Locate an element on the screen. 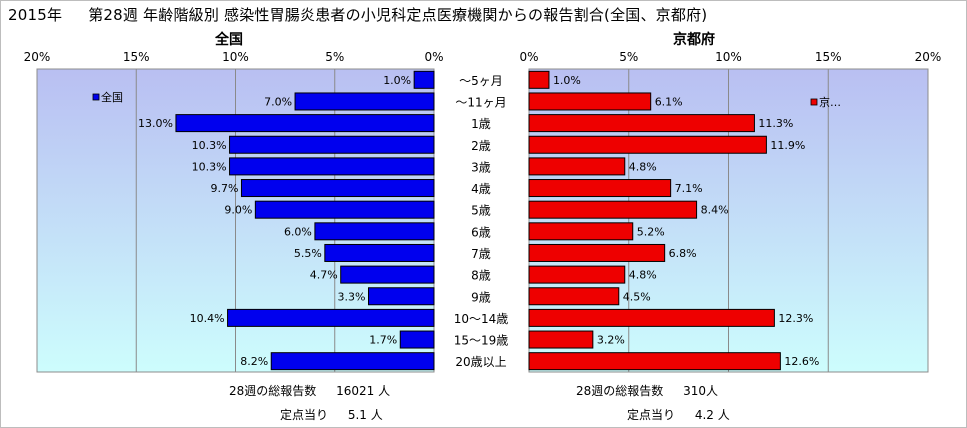 This screenshot has height=428, width=967. national-panel-title: 全国 is located at coordinates (228, 39).